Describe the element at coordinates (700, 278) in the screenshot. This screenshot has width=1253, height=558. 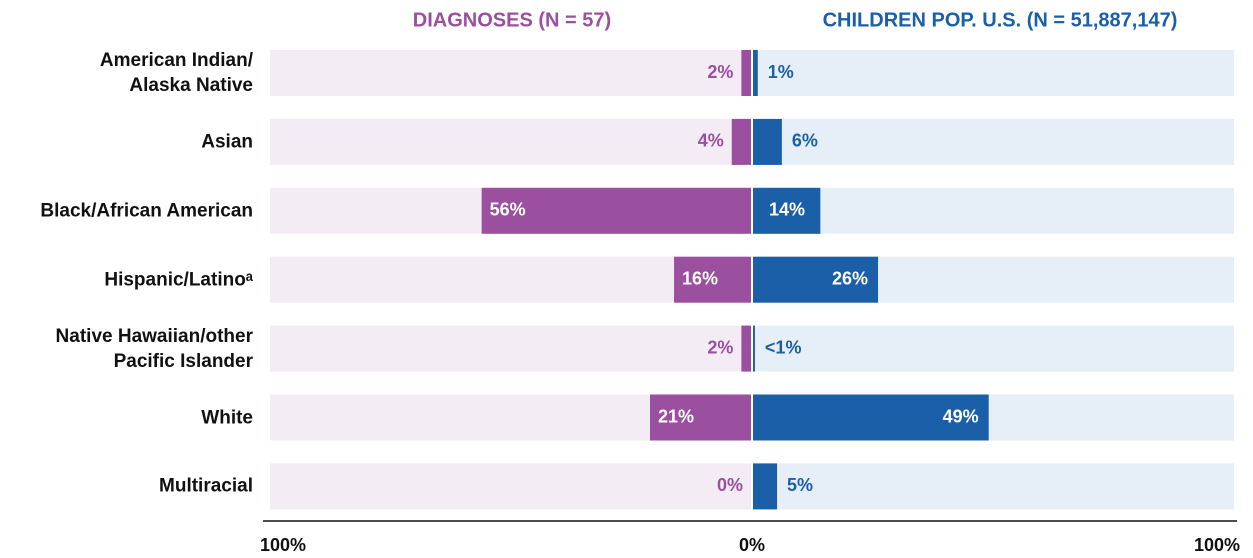
I see `value-label: 16%` at that location.